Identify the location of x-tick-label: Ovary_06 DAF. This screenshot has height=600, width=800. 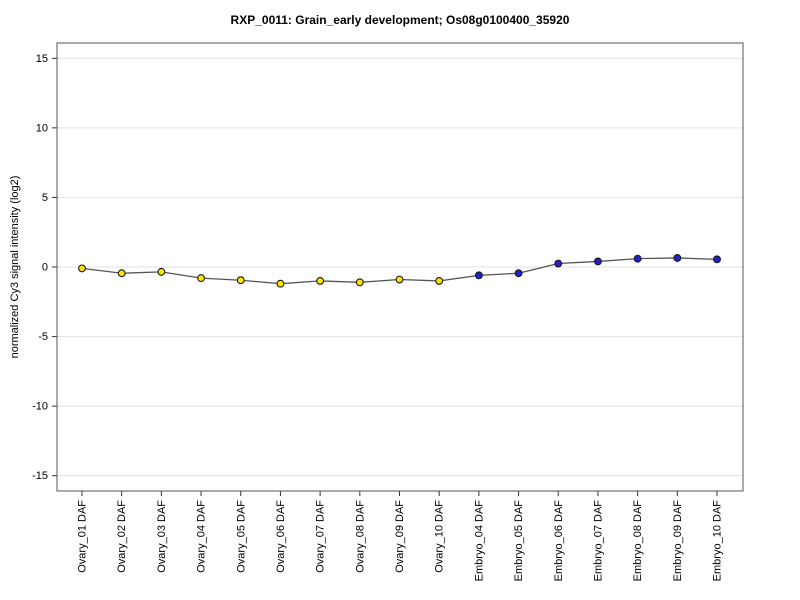
(281, 536).